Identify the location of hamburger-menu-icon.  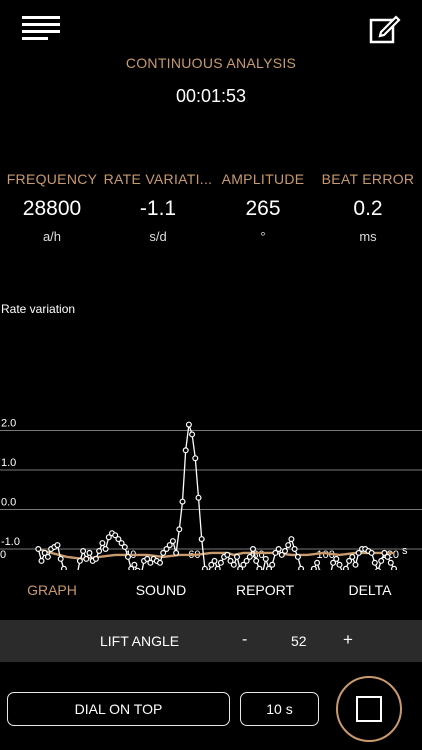
(41, 29).